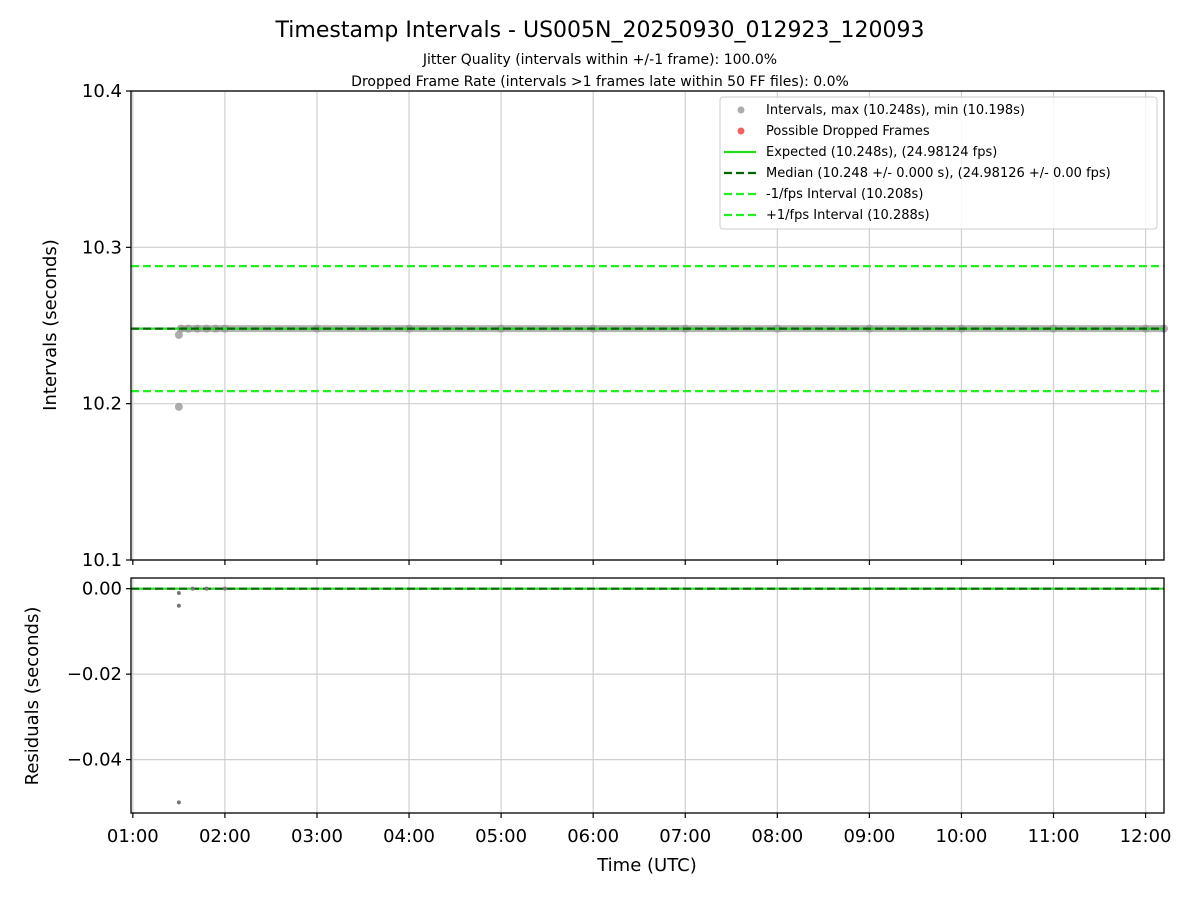 The width and height of the screenshot is (1200, 900). What do you see at coordinates (685, 836) in the screenshot?
I see `x-tick-label-0700: 07:00` at bounding box center [685, 836].